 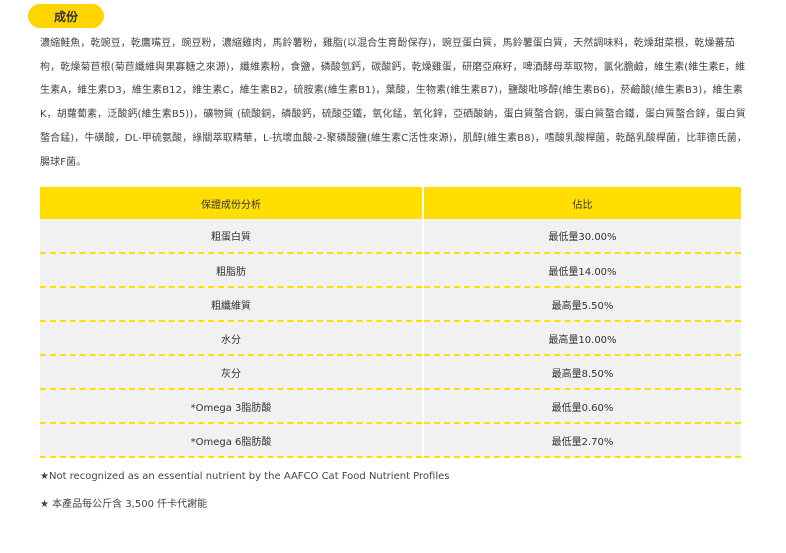 I want to click on nutrient-value: 最低量0.60%, so click(x=582, y=406).